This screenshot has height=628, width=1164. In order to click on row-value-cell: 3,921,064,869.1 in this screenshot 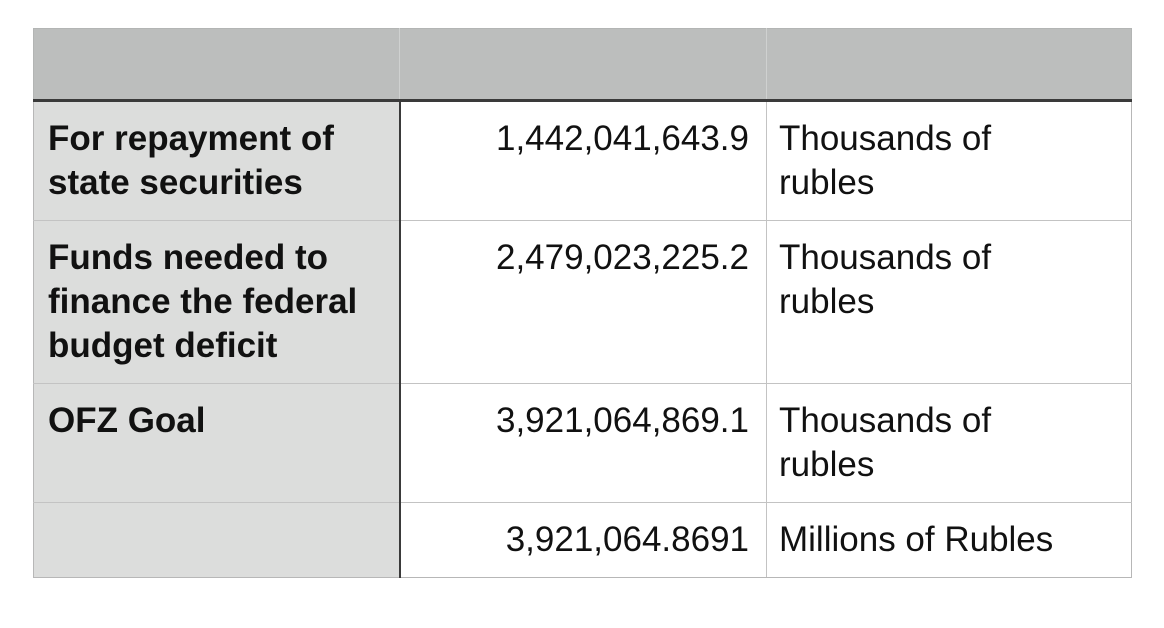, I will do `click(583, 443)`.